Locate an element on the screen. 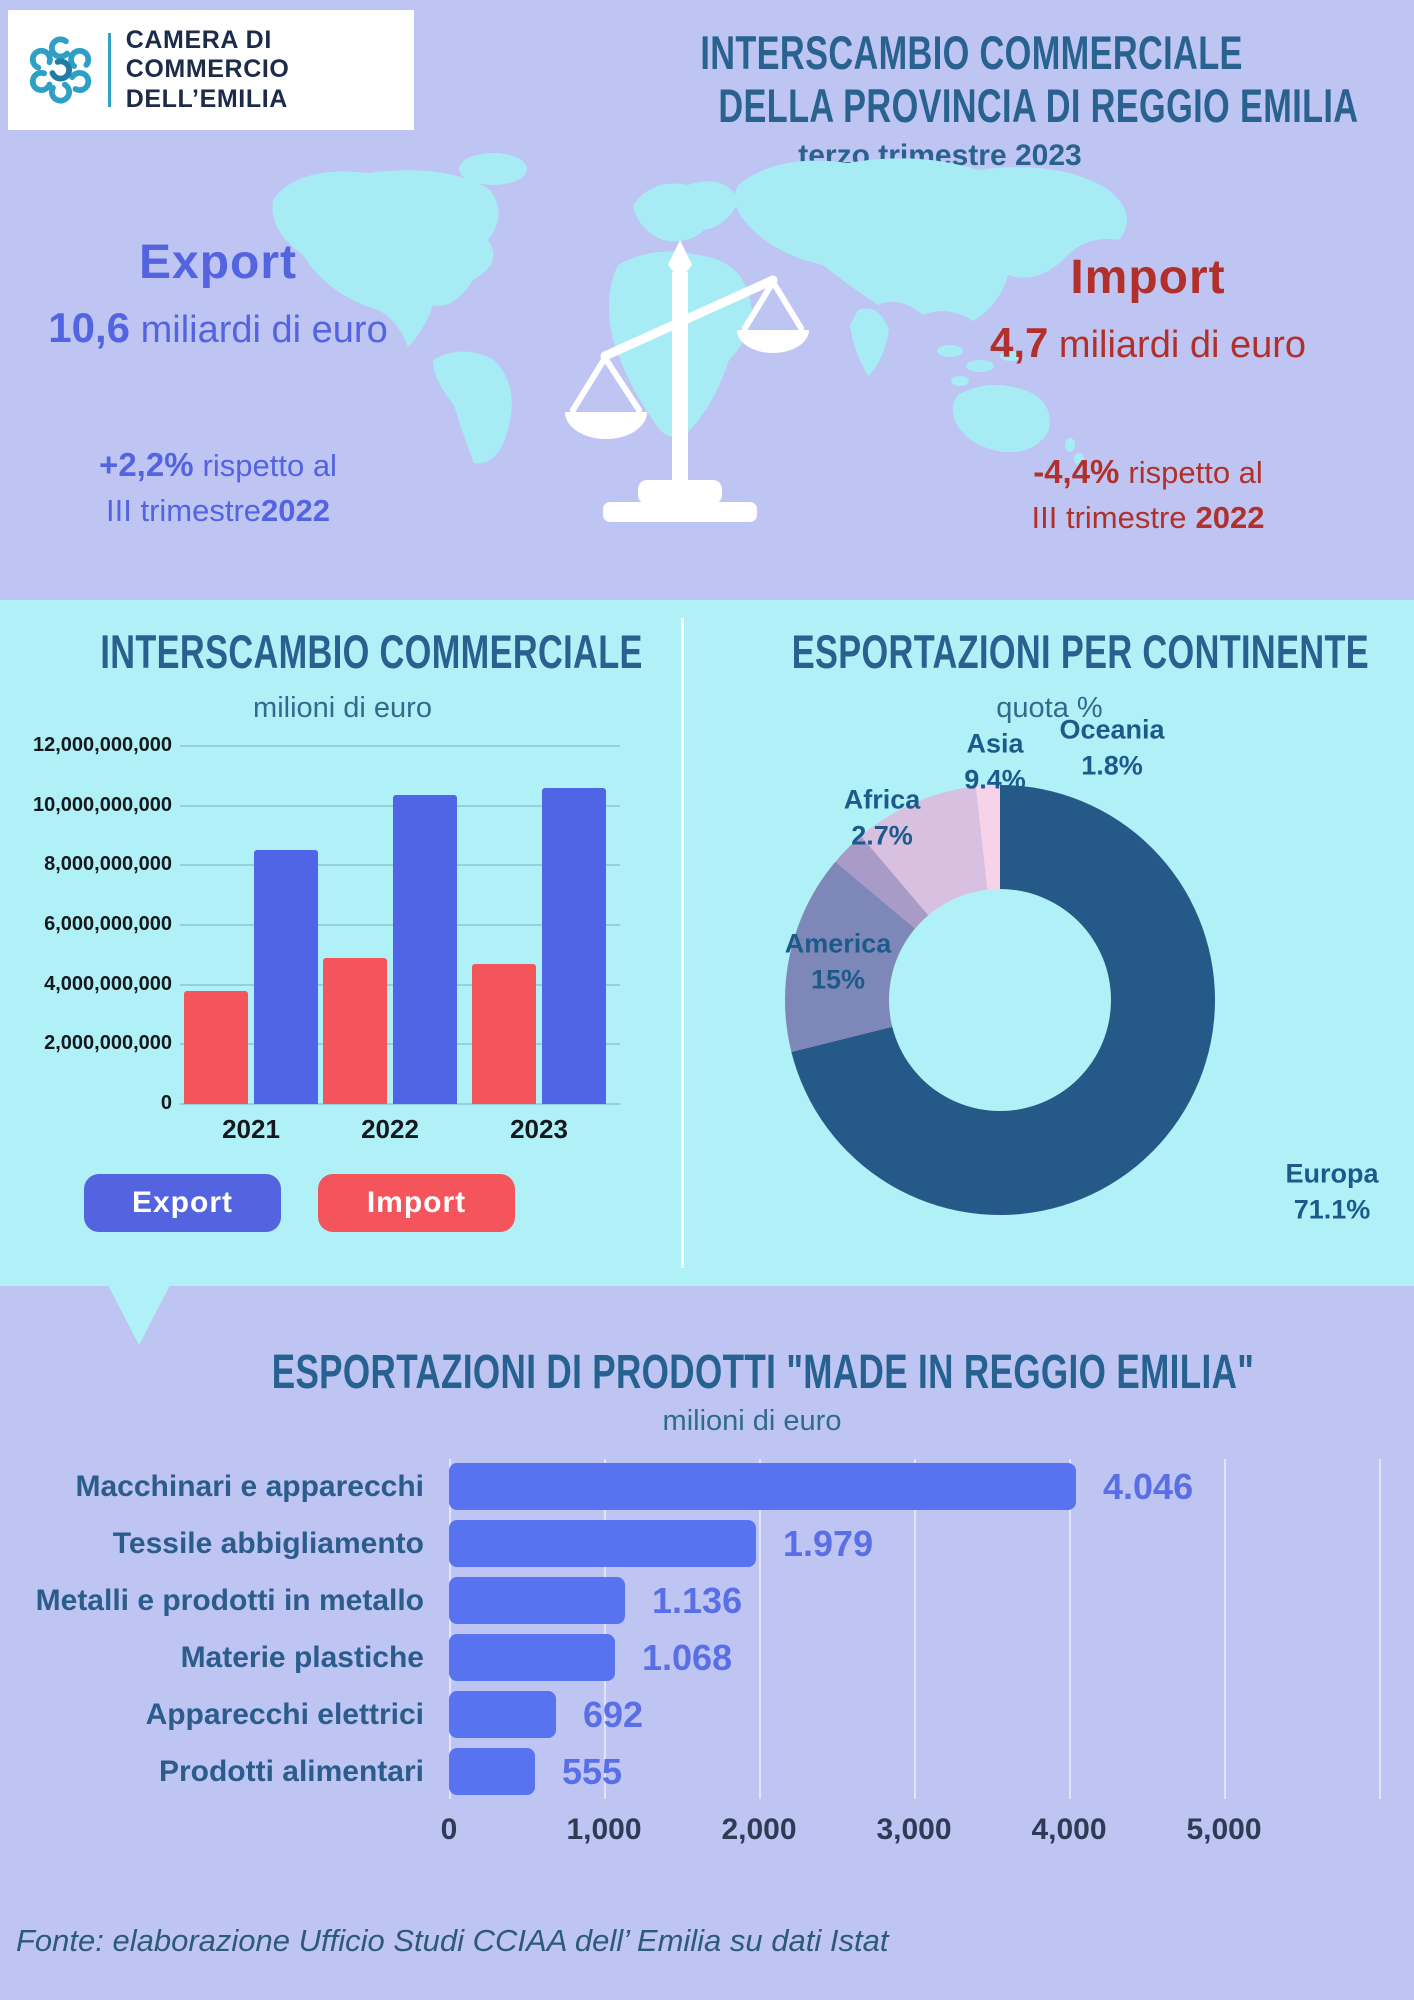 The height and width of the screenshot is (2000, 1414). x-axis-tick-5,000: 5,000 is located at coordinates (1224, 1829).